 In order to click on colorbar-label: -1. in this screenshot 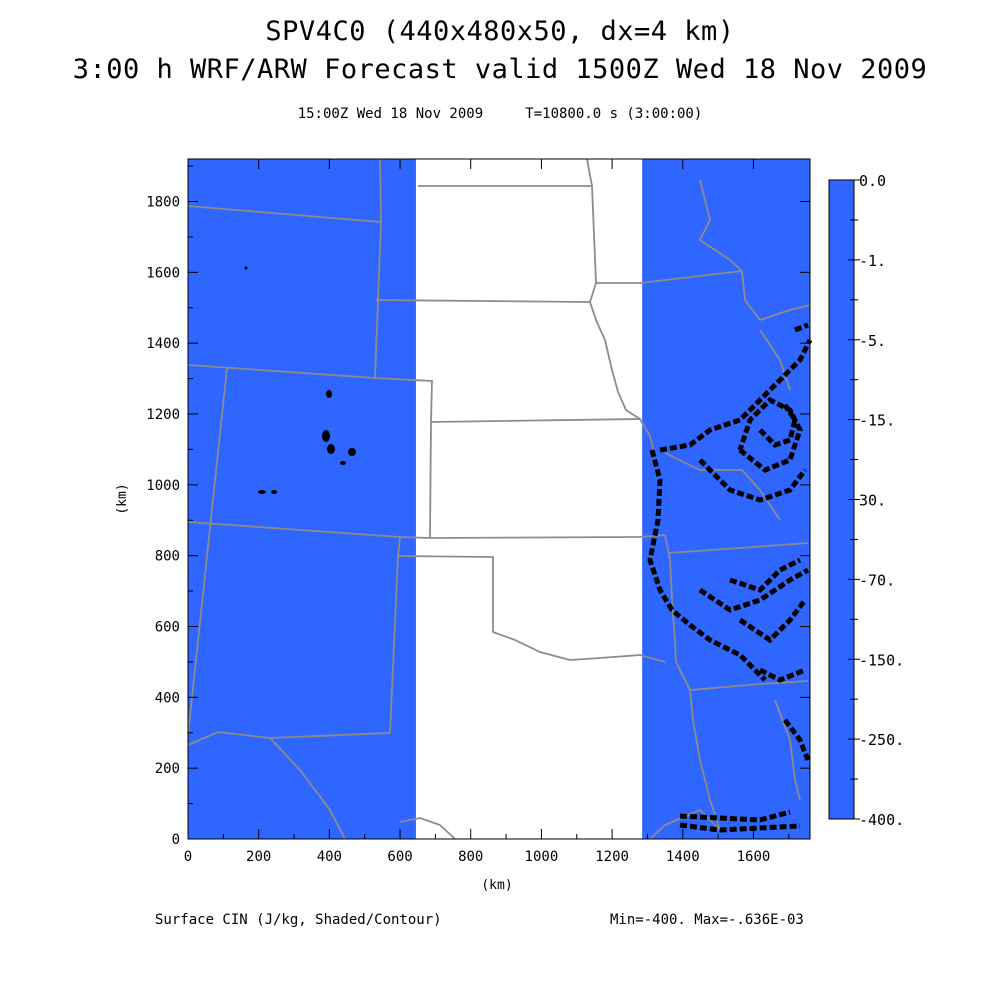, I will do `click(872, 261)`.